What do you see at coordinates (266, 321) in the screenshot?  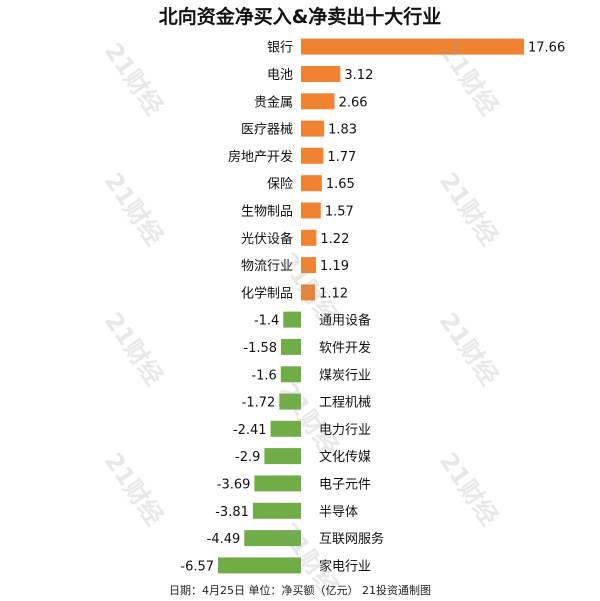 I see `data-label: -1.4` at bounding box center [266, 321].